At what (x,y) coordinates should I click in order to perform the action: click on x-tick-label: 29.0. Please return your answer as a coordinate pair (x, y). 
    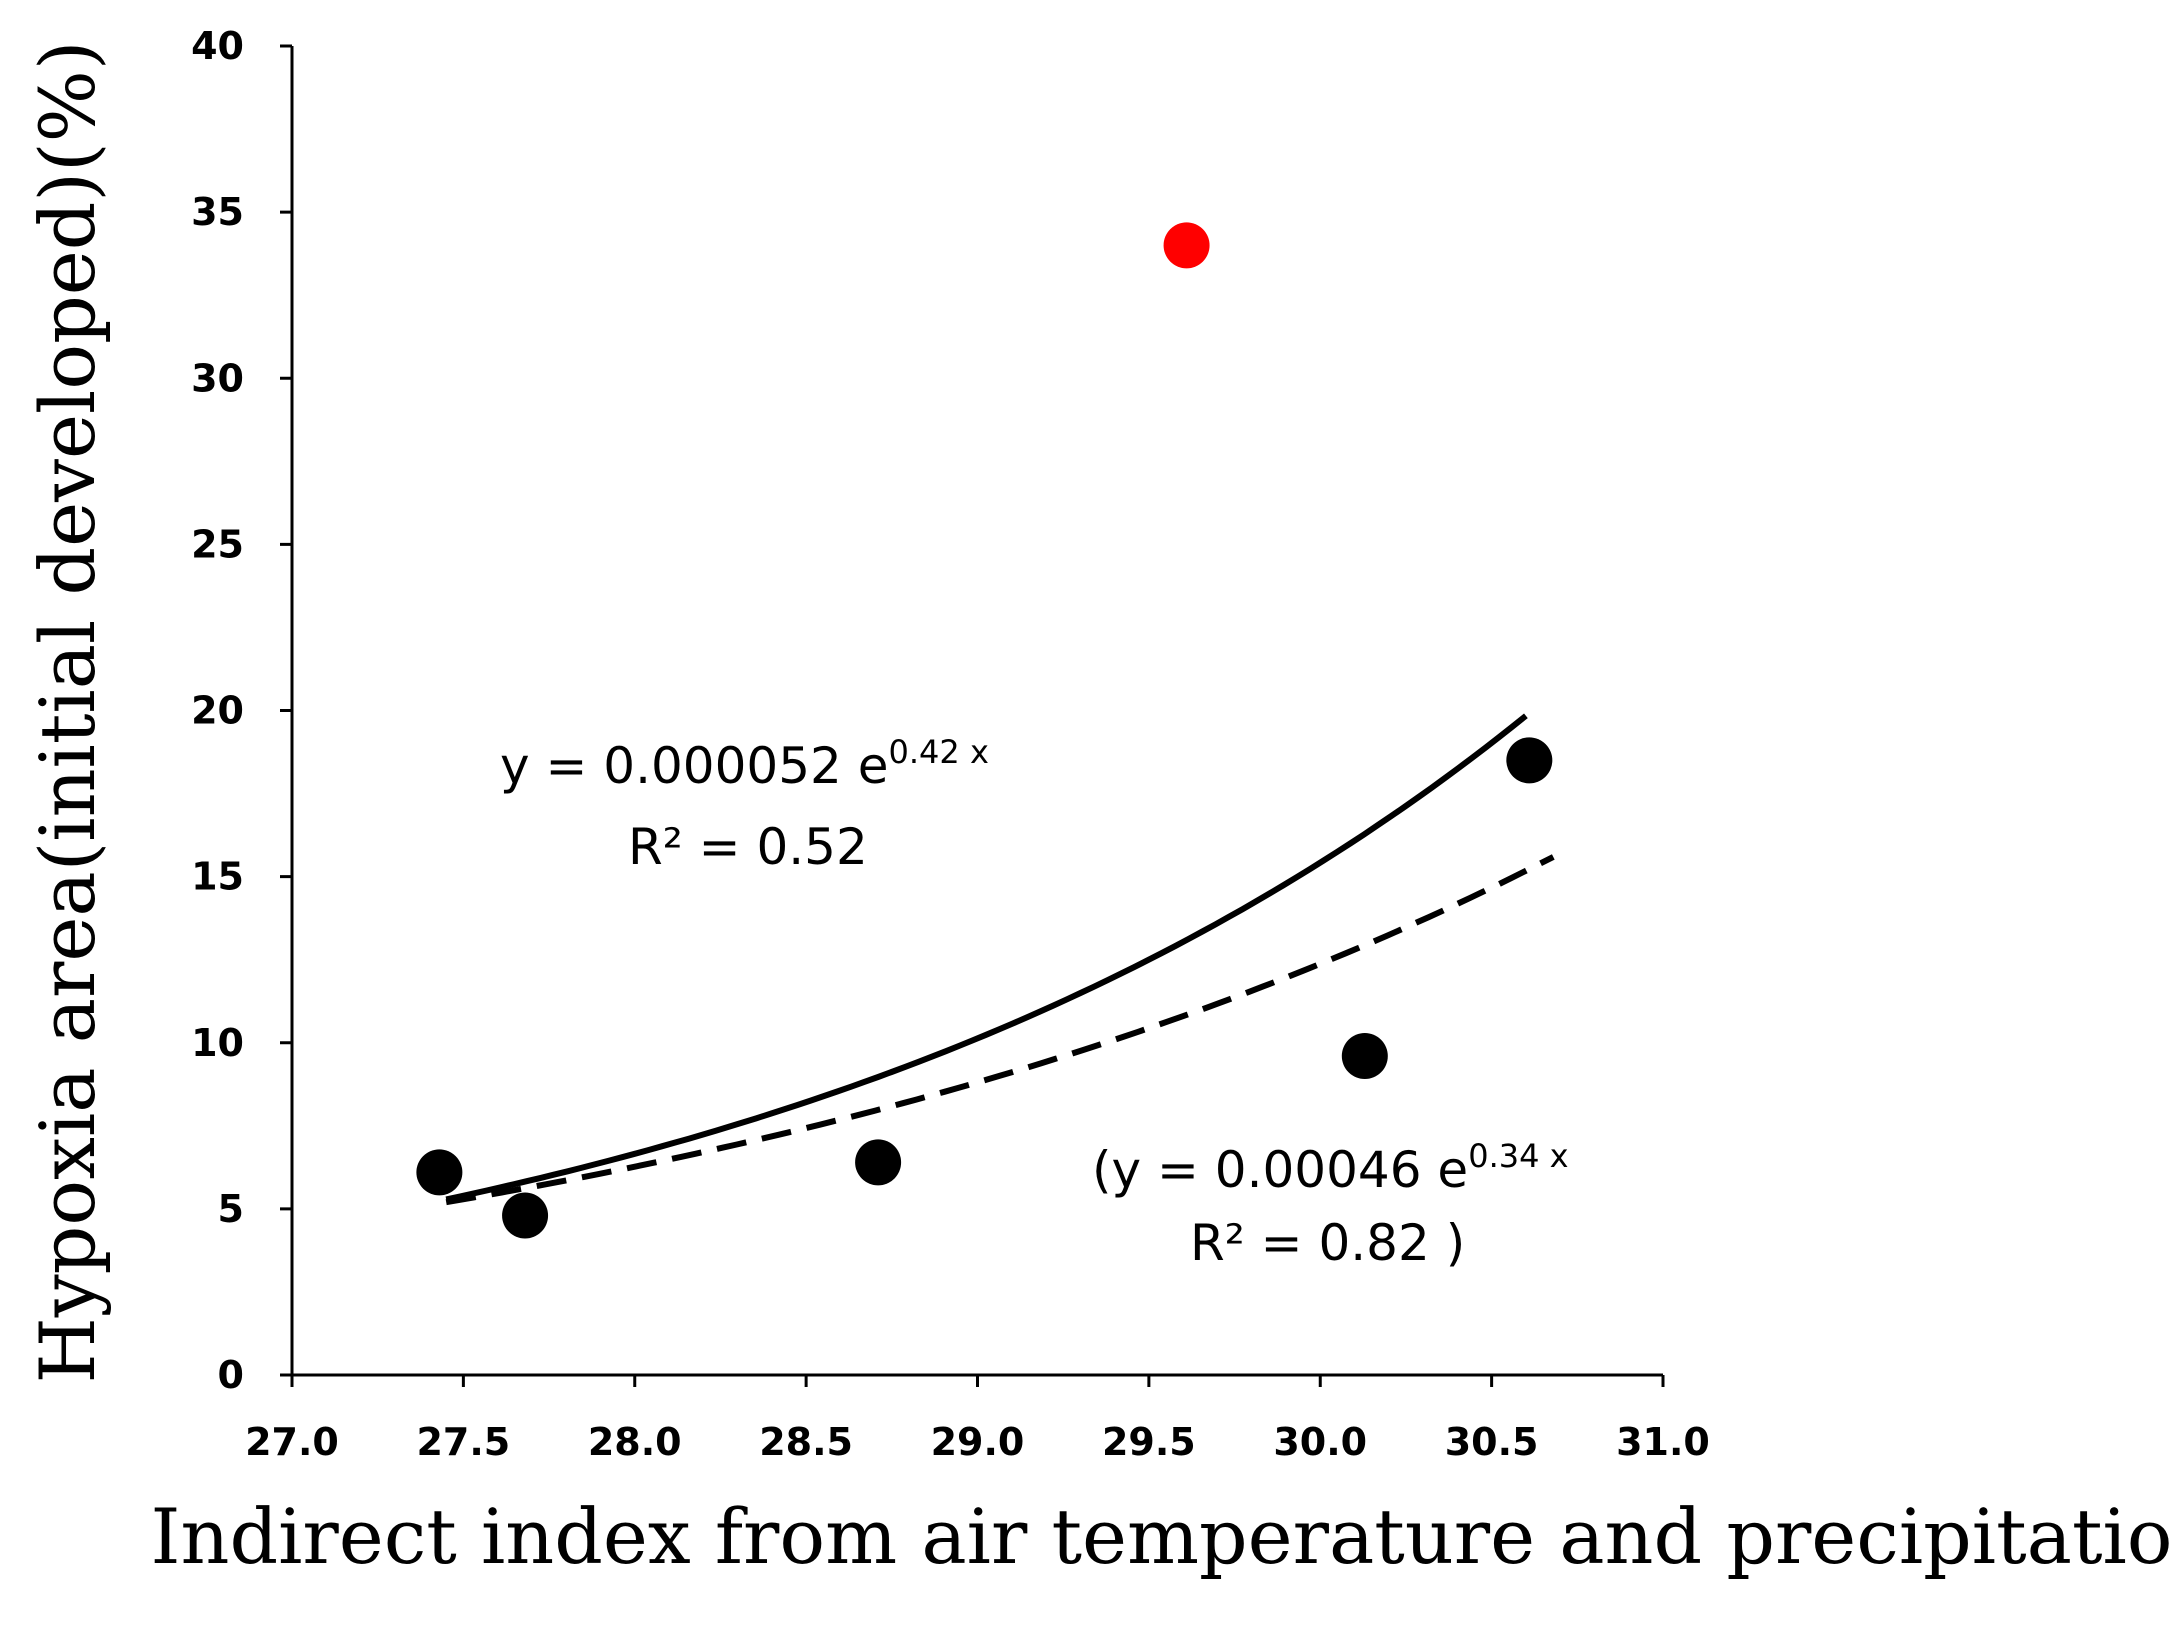
    Looking at the image, I should click on (978, 1442).